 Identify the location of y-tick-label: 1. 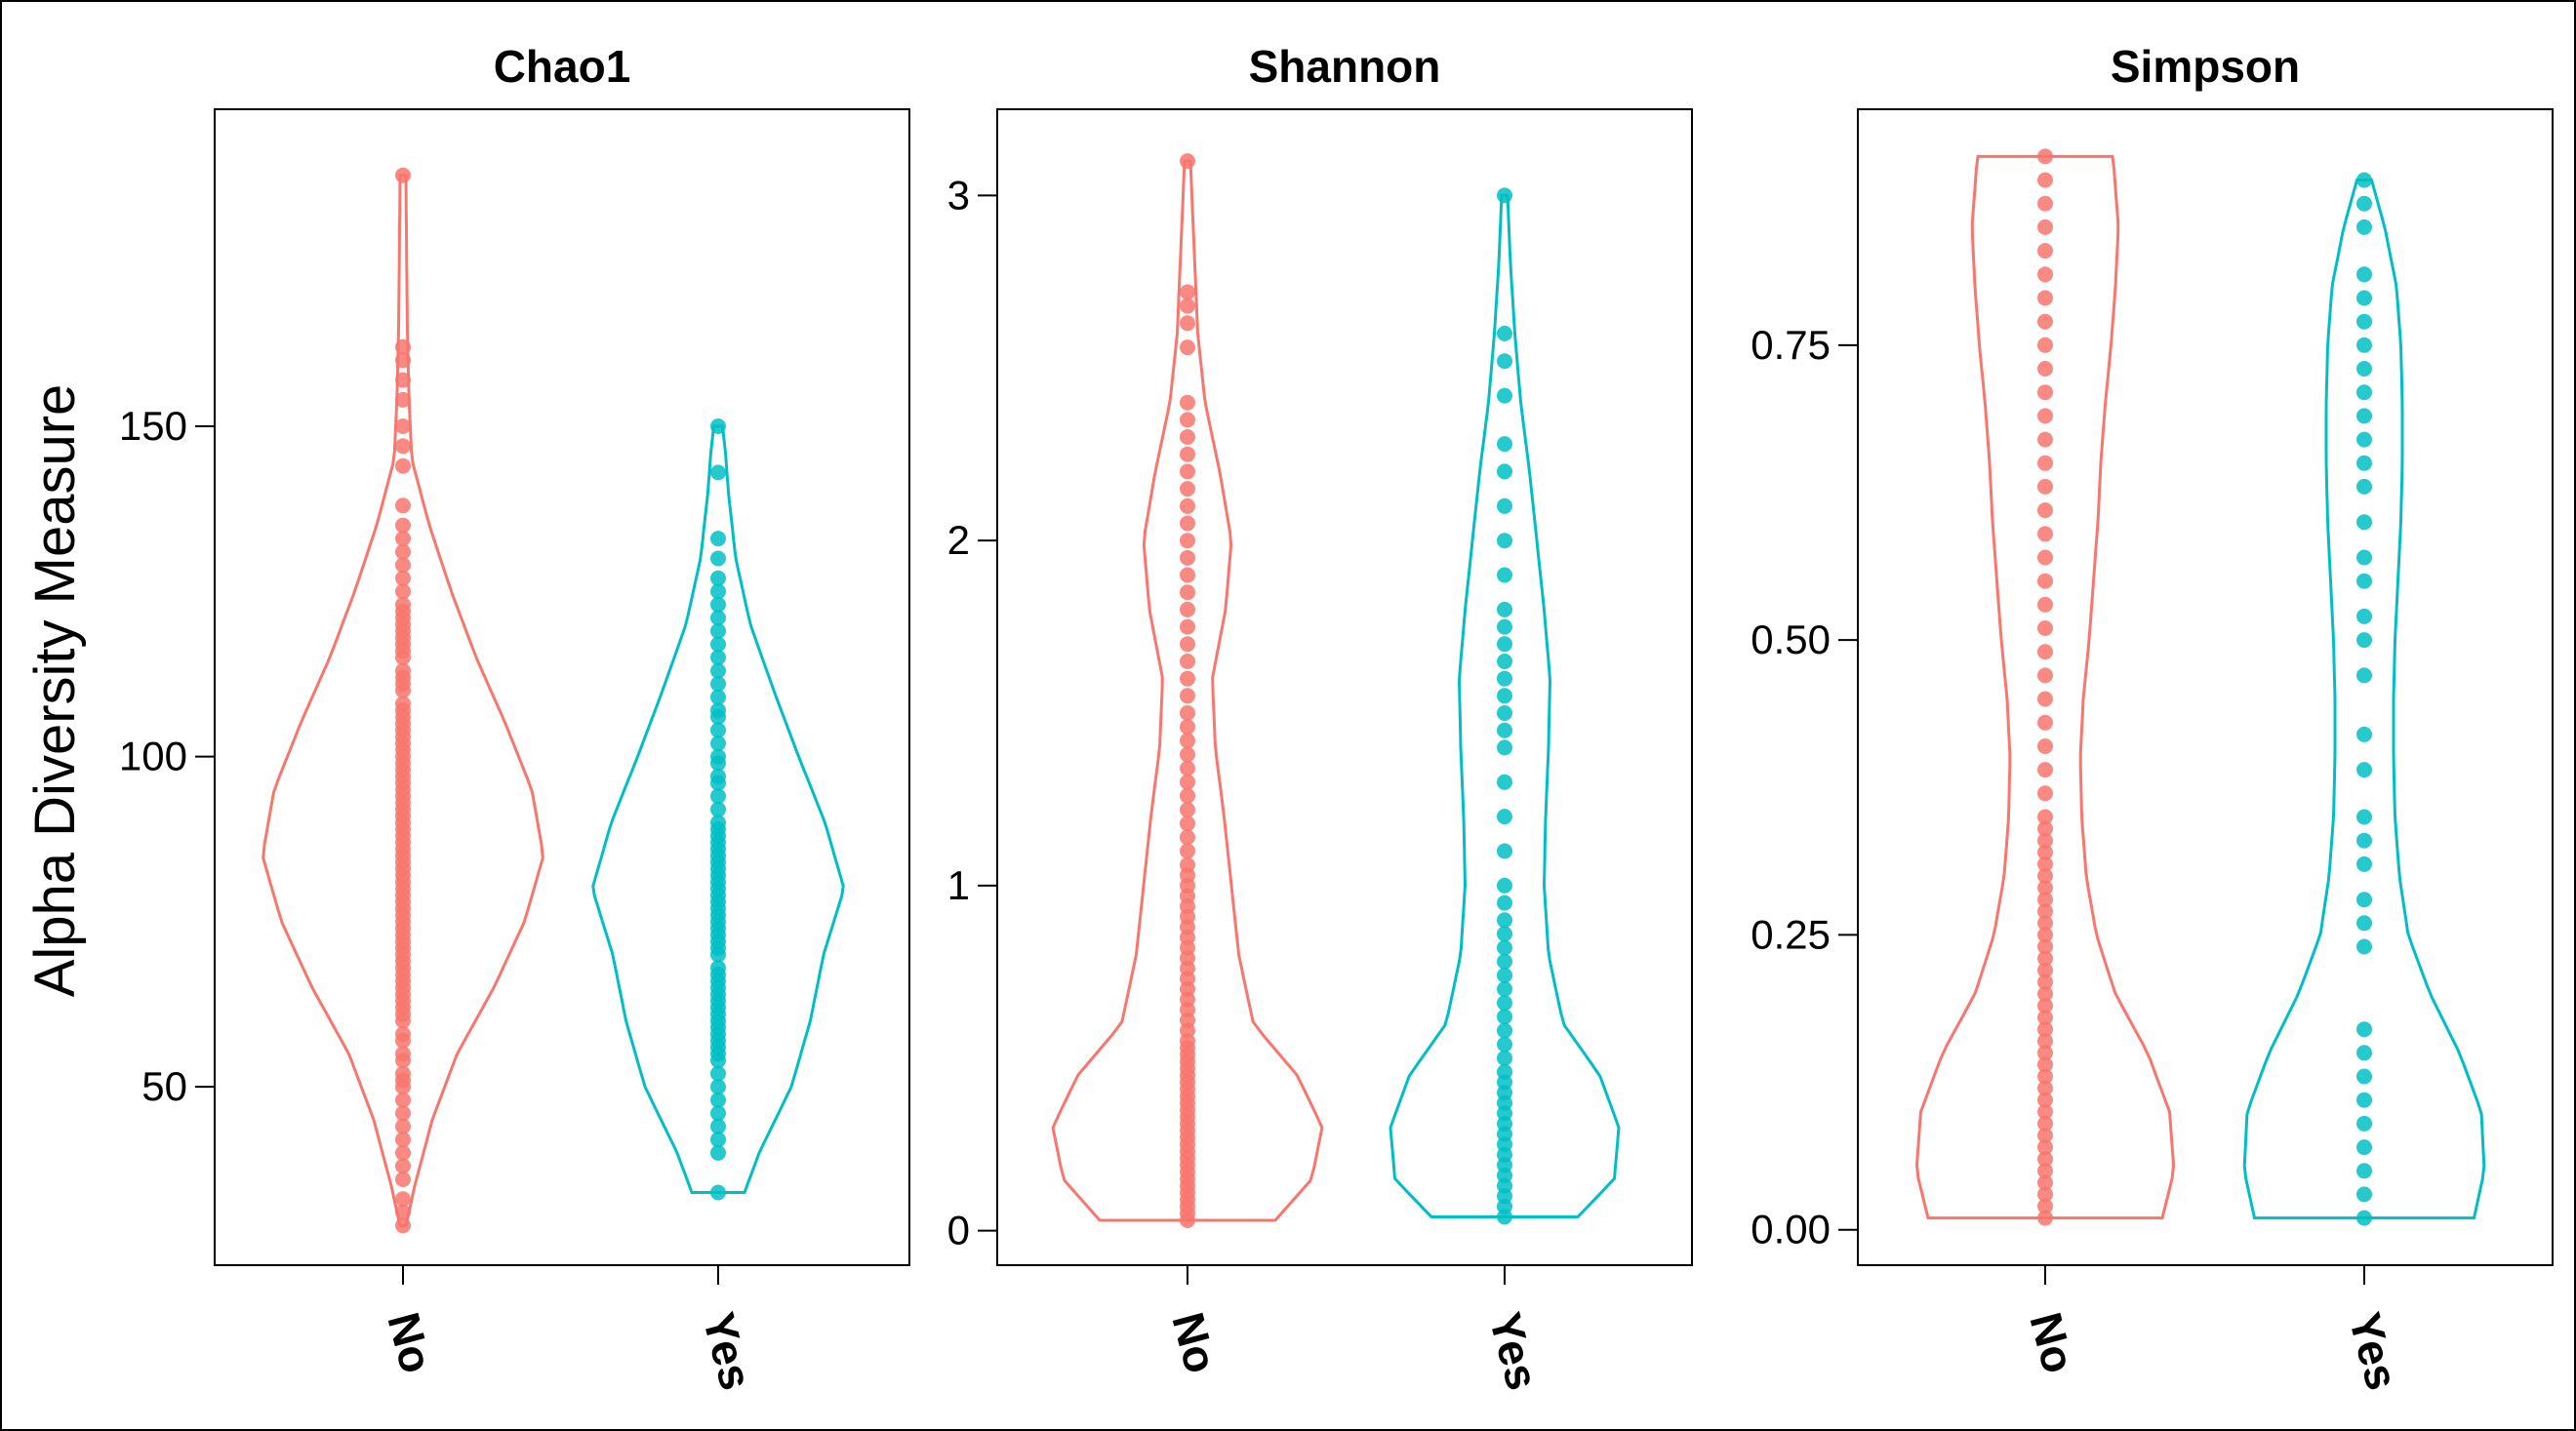
(958, 885).